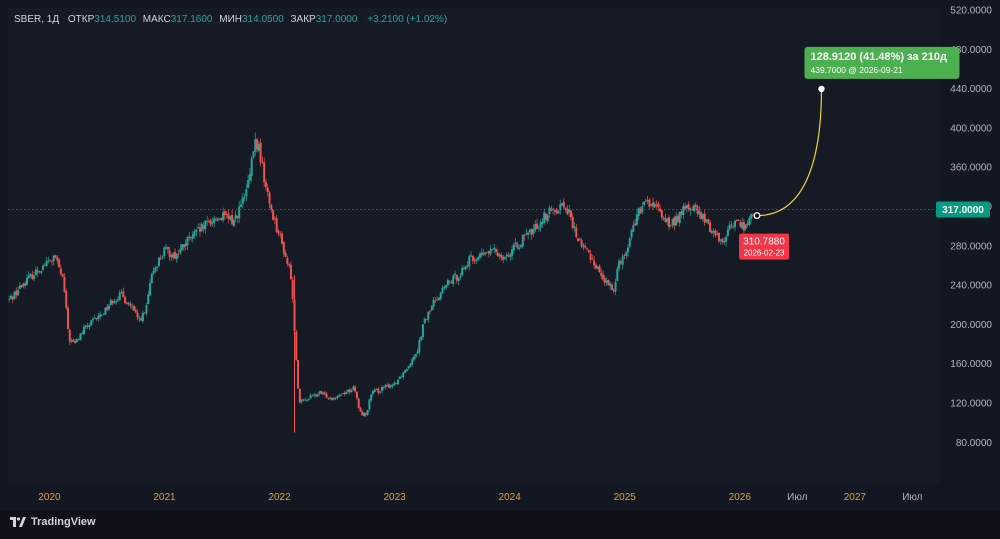 The height and width of the screenshot is (539, 1000). What do you see at coordinates (625, 497) in the screenshot?
I see `x-tick-label: 2025` at bounding box center [625, 497].